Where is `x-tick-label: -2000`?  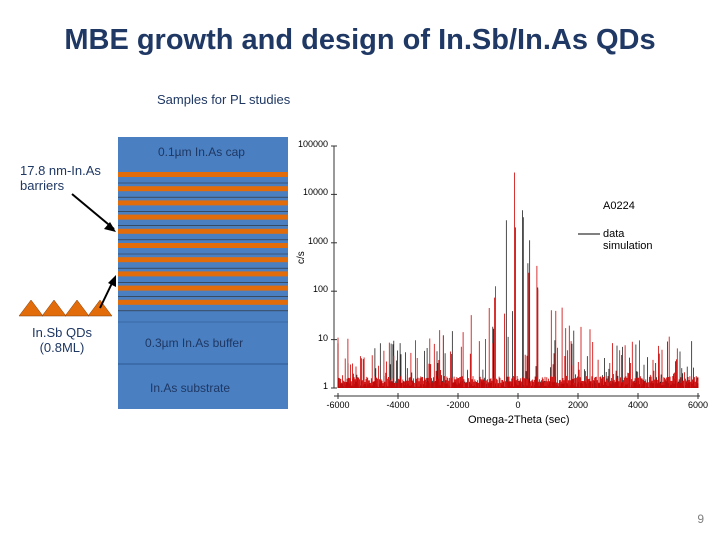 x-tick-label: -2000 is located at coordinates (458, 405).